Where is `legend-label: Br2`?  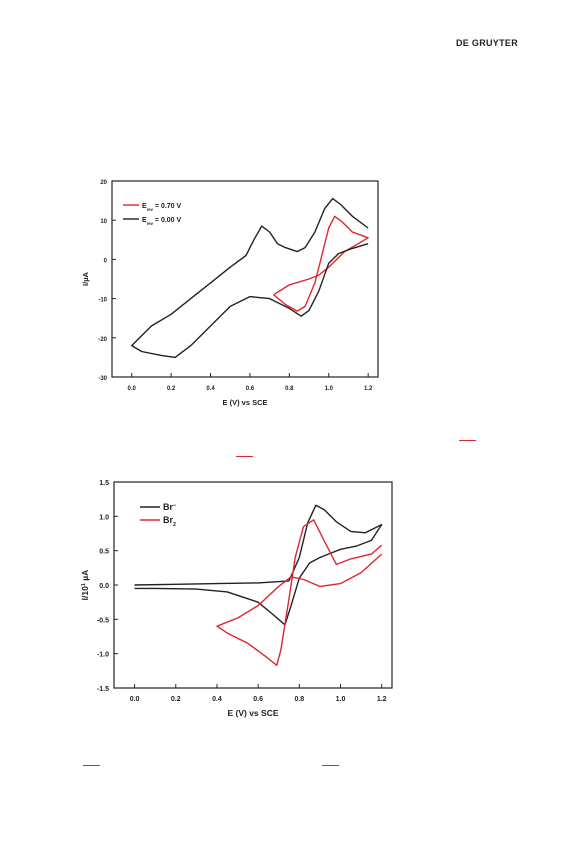 legend-label: Br2 is located at coordinates (169, 521).